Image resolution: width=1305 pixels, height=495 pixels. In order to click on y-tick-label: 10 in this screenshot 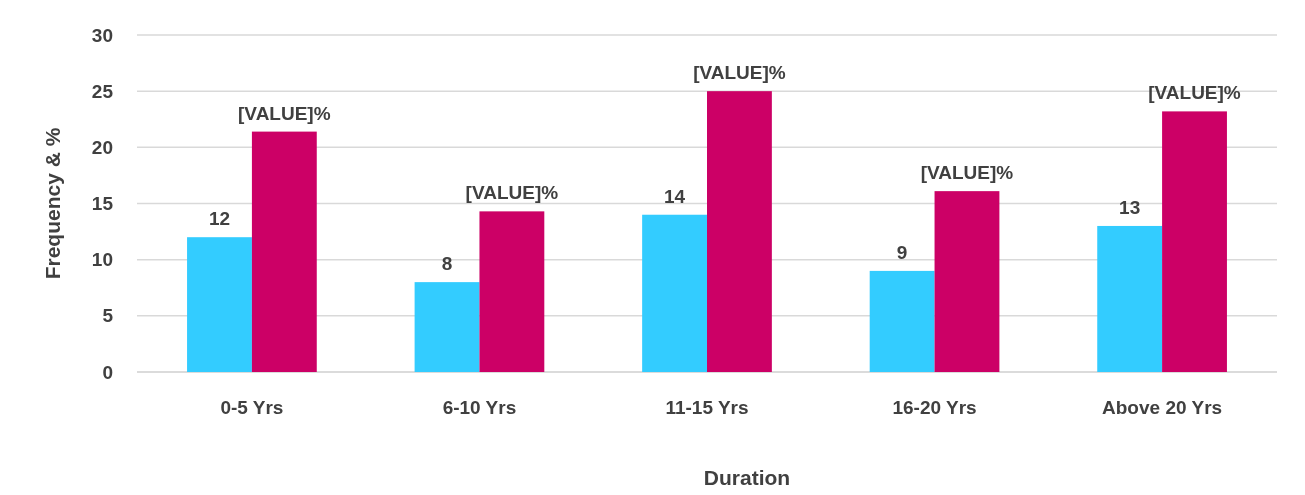, I will do `click(102, 260)`.